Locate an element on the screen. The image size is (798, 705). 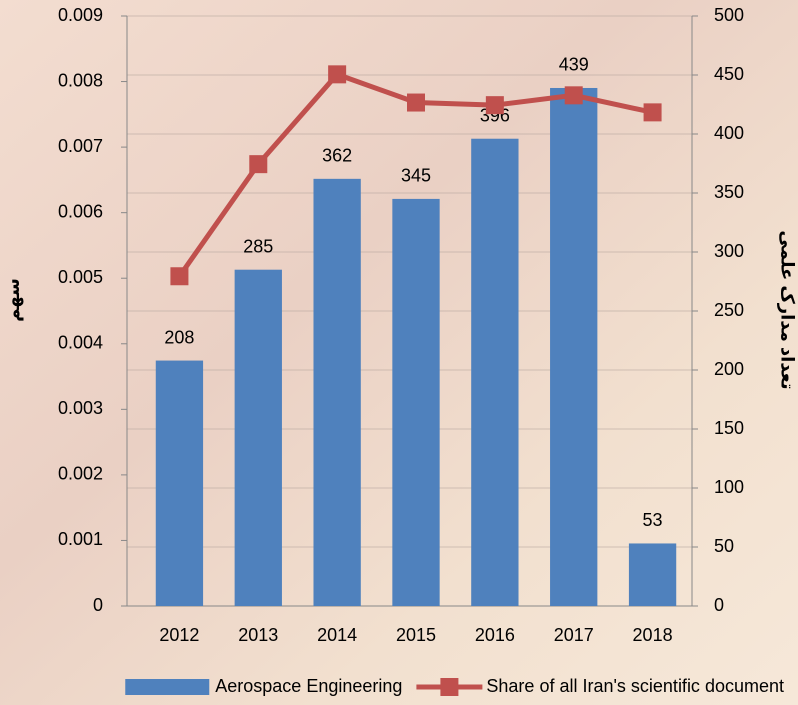
legend-label: Share of all Iran's scientific document is located at coordinates (635, 686).